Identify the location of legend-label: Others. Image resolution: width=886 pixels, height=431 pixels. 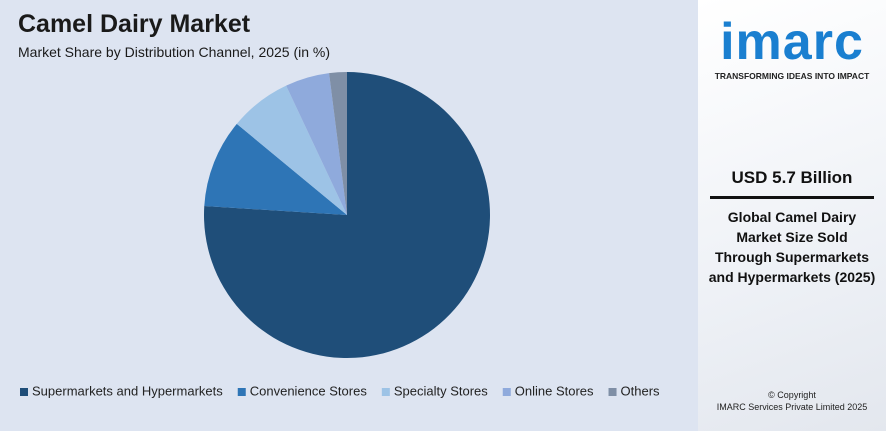
(641, 390).